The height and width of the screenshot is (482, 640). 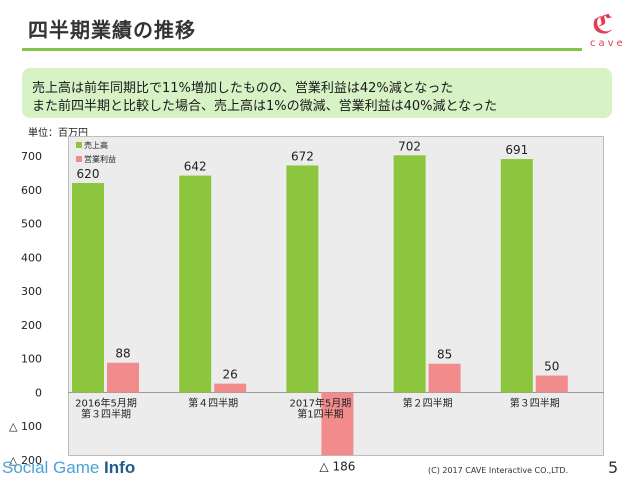 What do you see at coordinates (112, 30) in the screenshot?
I see `slide-title: 四半期業績の推移` at bounding box center [112, 30].